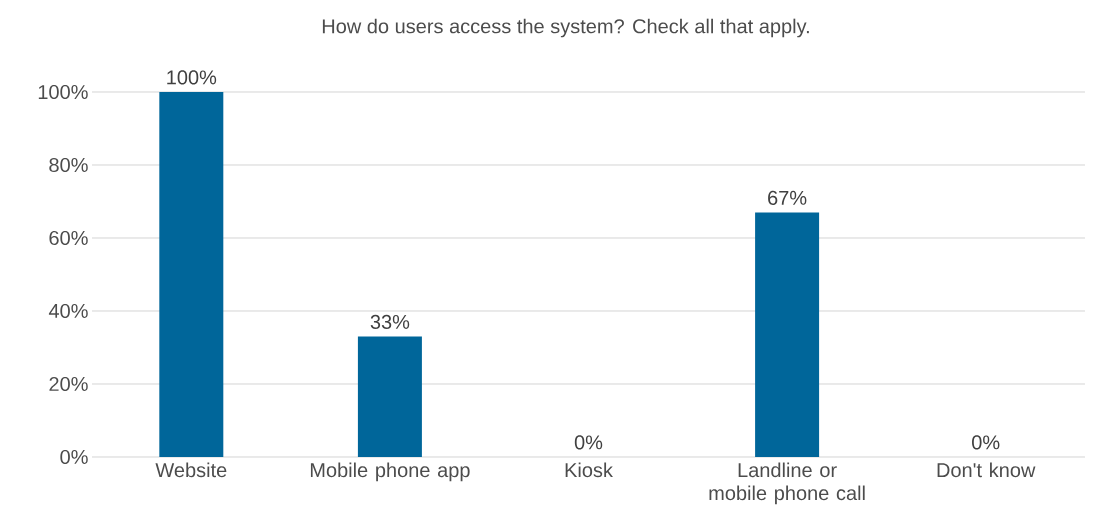 This screenshot has width=1104, height=525. Describe the element at coordinates (68, 165) in the screenshot. I see `y-tick-label: 80%` at that location.